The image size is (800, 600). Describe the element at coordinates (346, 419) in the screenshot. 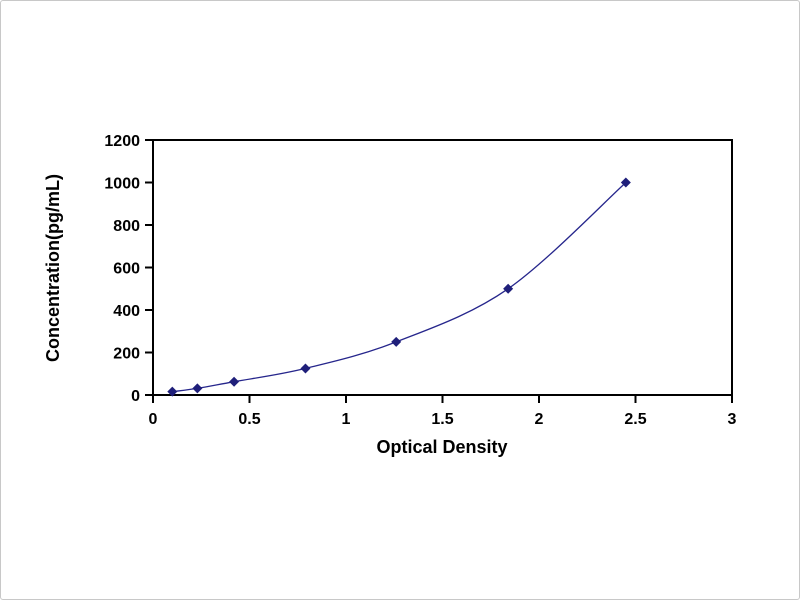

I see `x-tick-label: 1` at that location.